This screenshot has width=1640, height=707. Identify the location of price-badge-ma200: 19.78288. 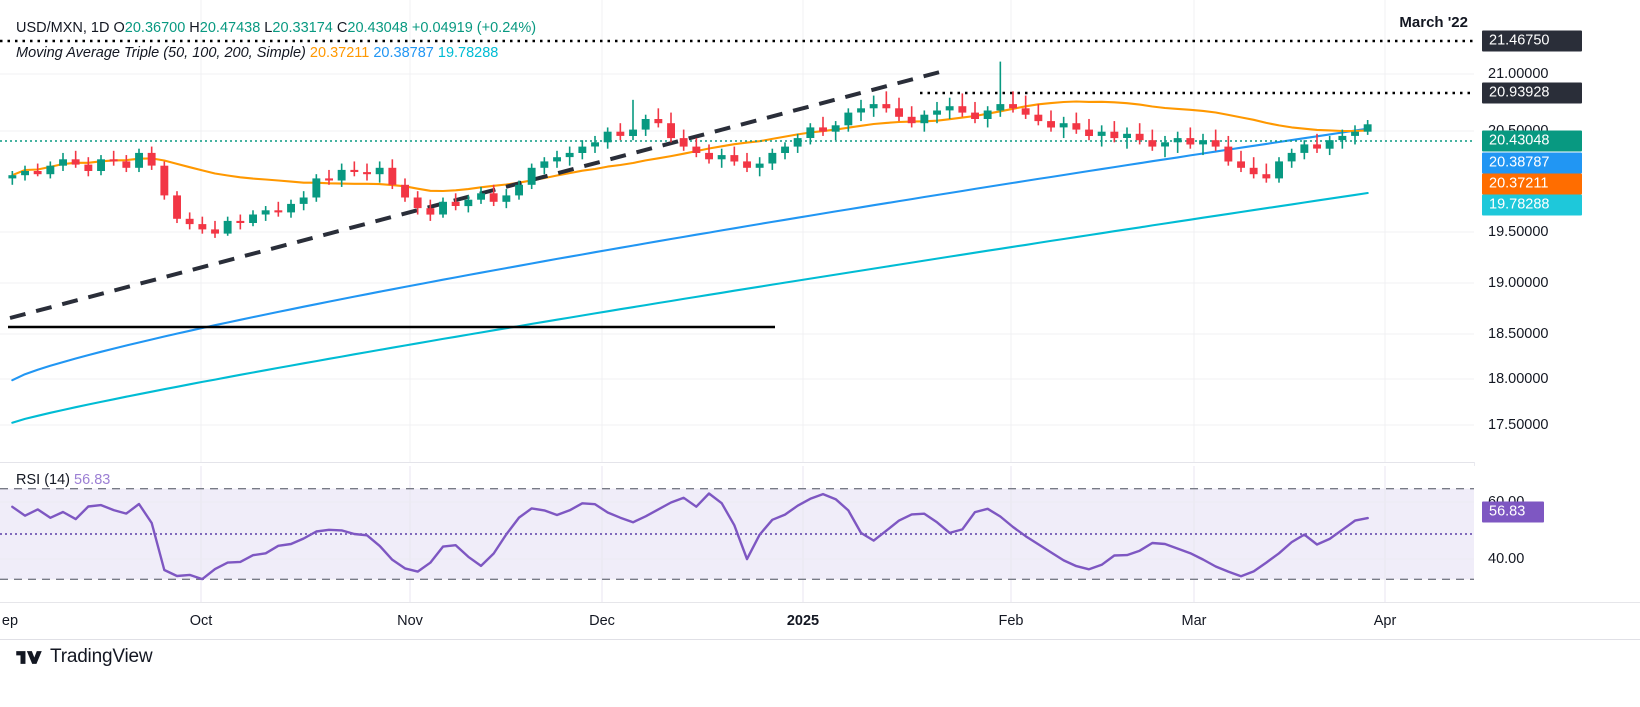
(1532, 205).